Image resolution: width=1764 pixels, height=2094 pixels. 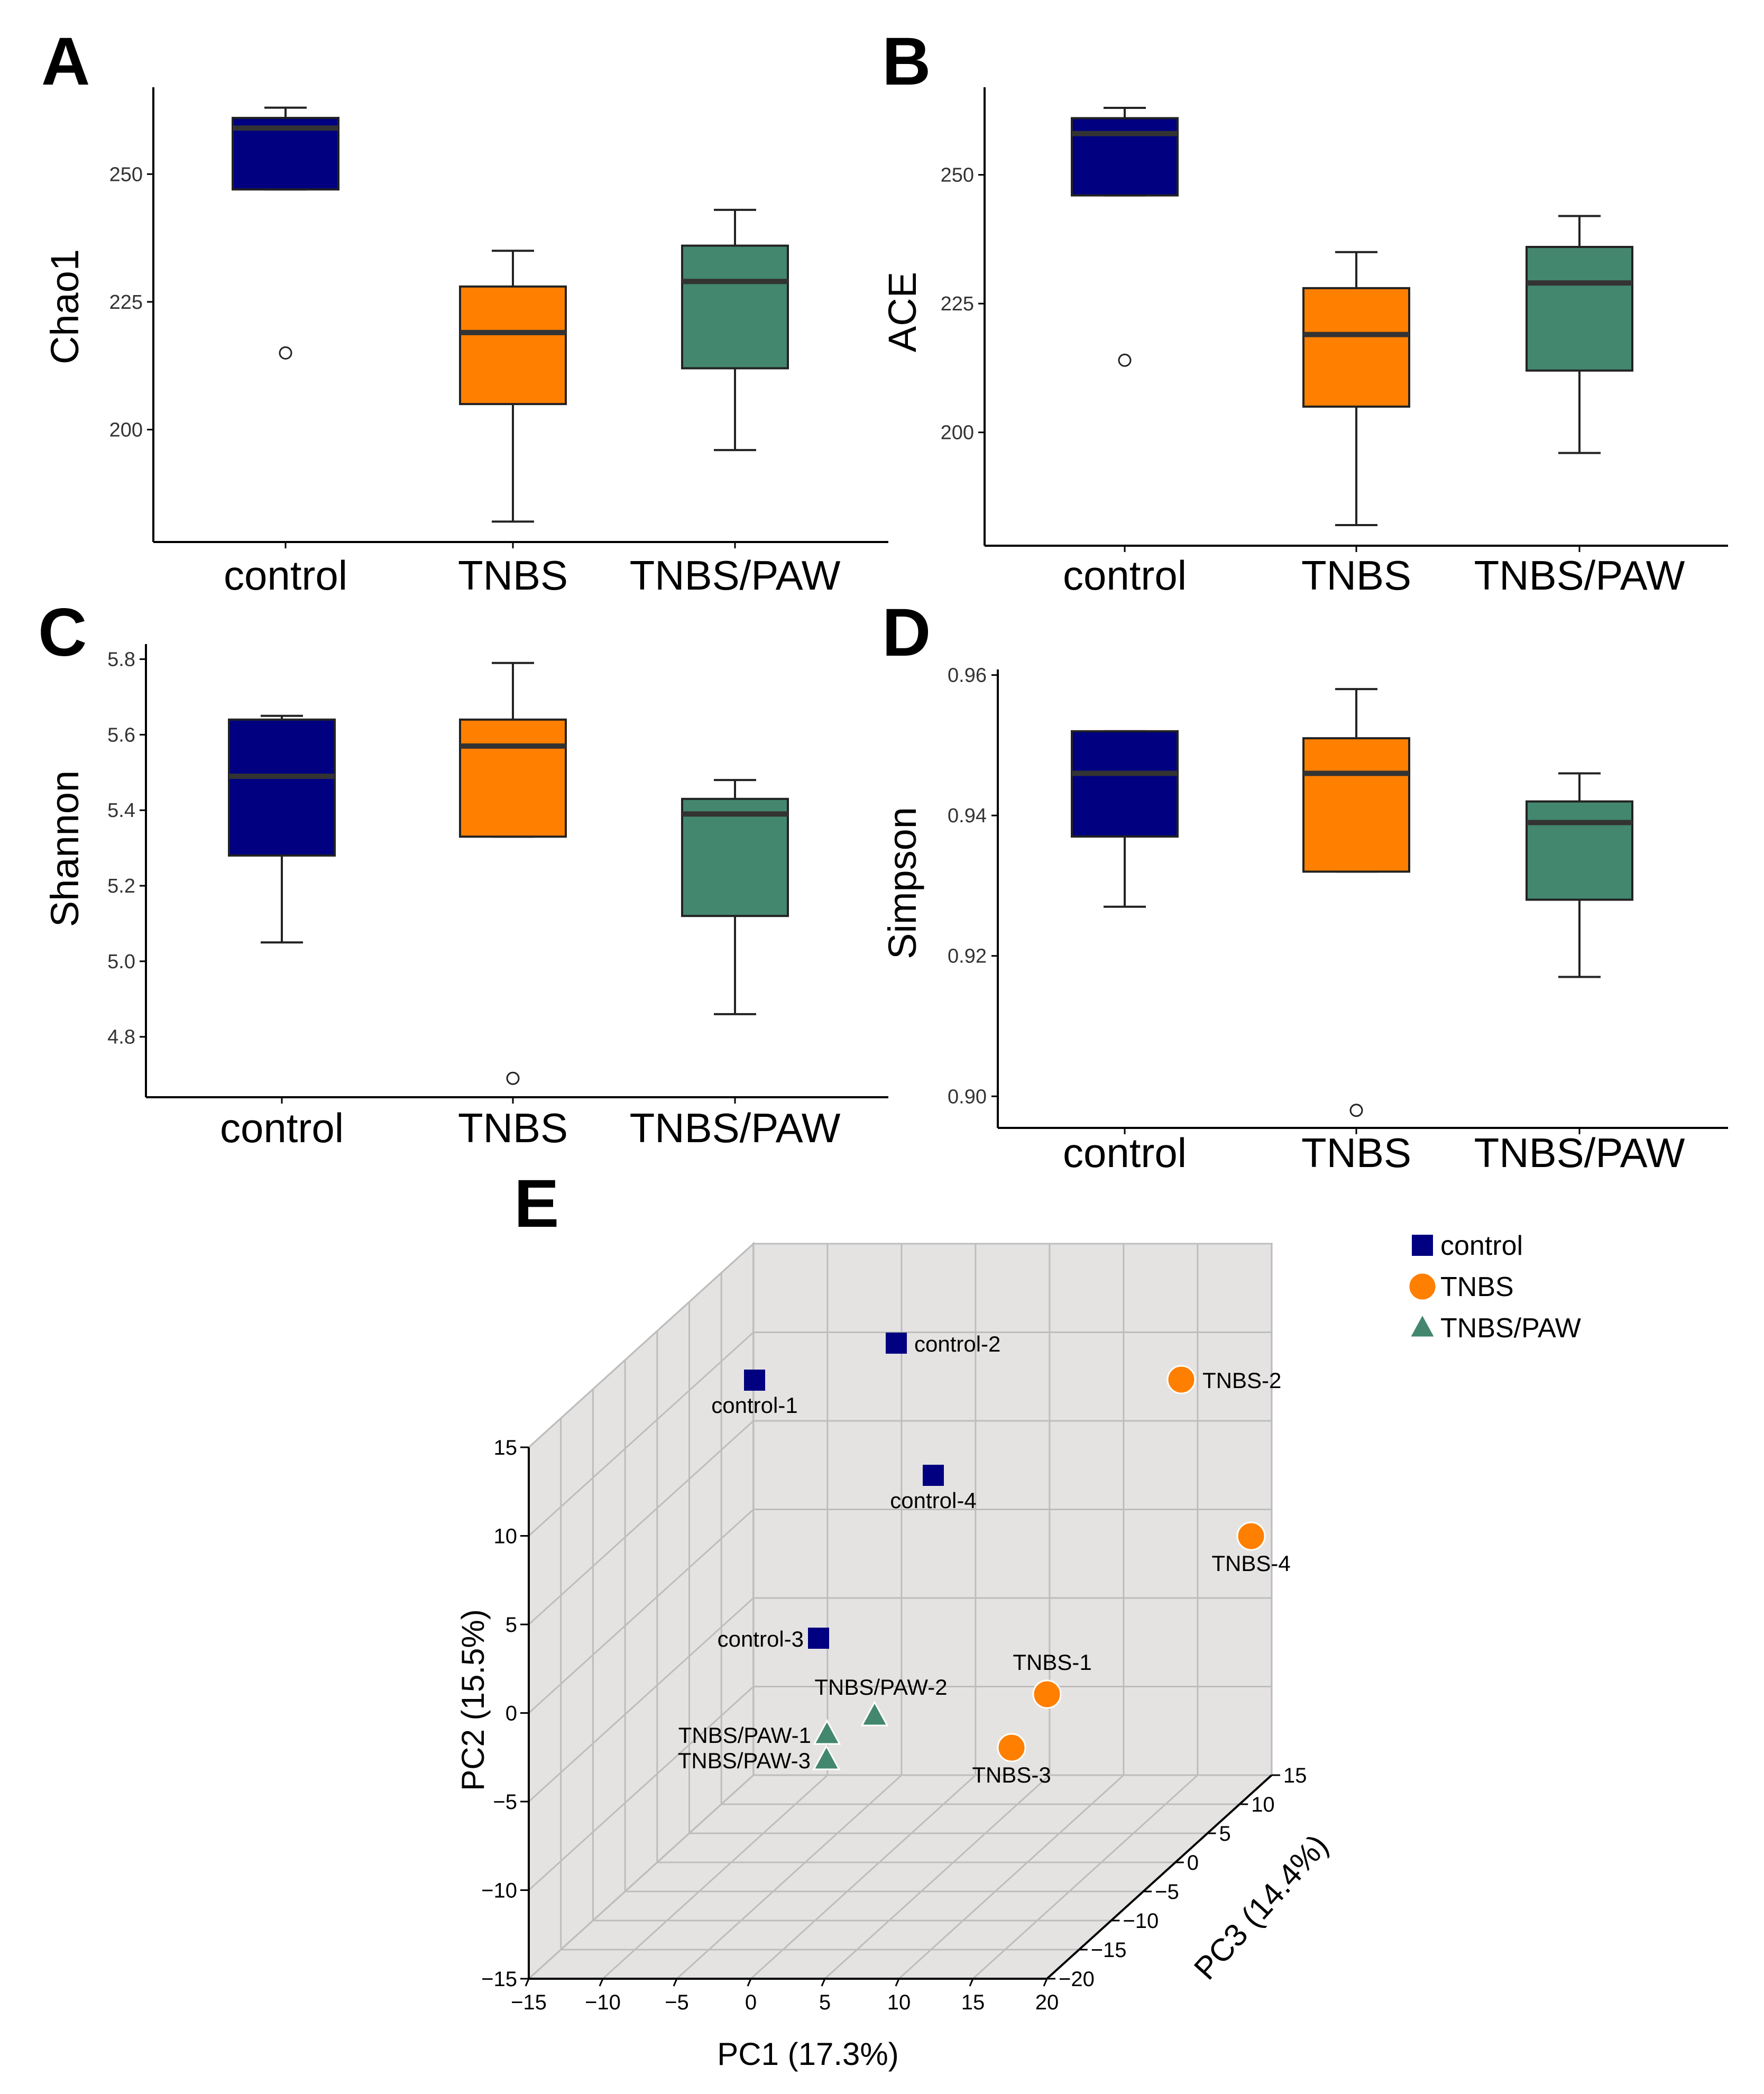 I want to click on legend: control TNBS TNBS/PAW, so click(x=1495, y=1287).